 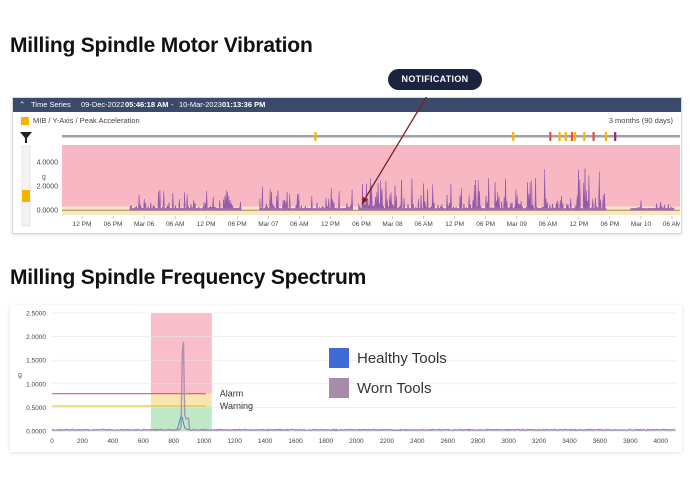 I want to click on x-tick-label: 2000, so click(x=356, y=441).